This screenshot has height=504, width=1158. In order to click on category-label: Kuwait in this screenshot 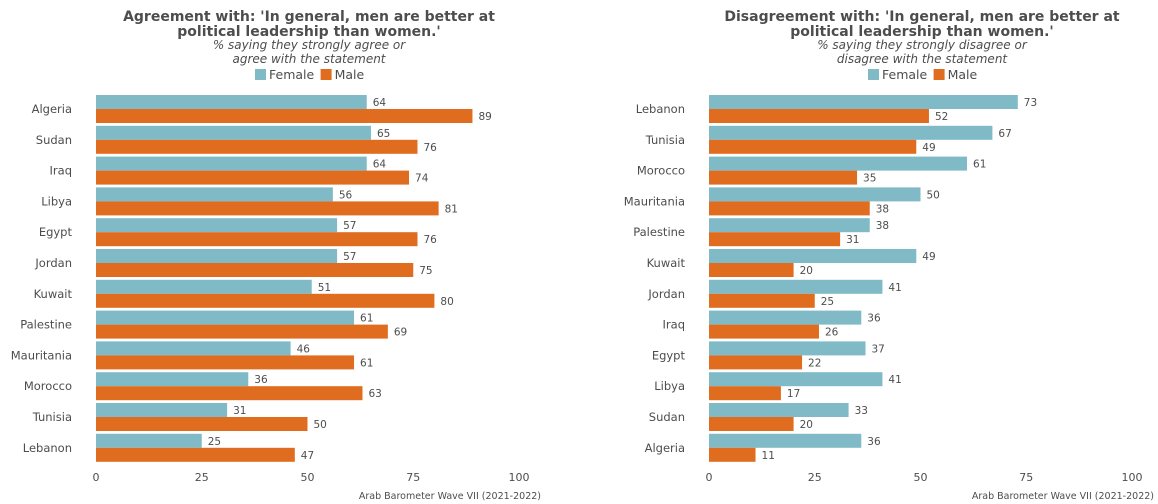, I will do `click(53, 294)`.